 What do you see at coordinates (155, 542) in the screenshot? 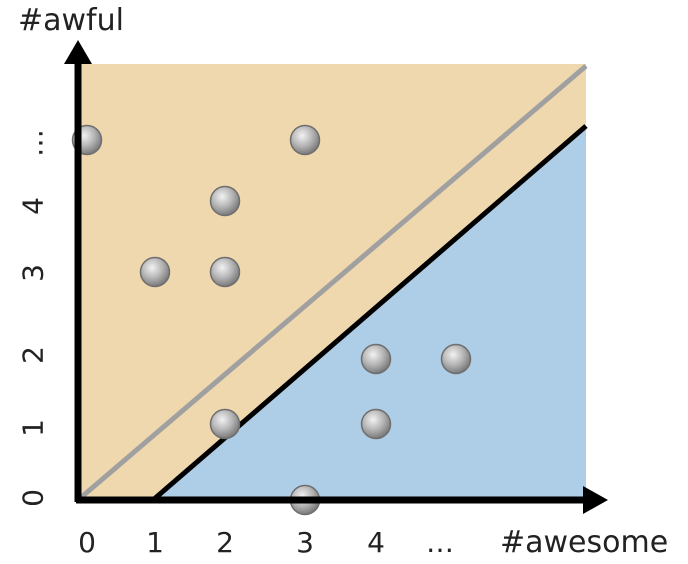
I see `x-tick-label: 1` at bounding box center [155, 542].